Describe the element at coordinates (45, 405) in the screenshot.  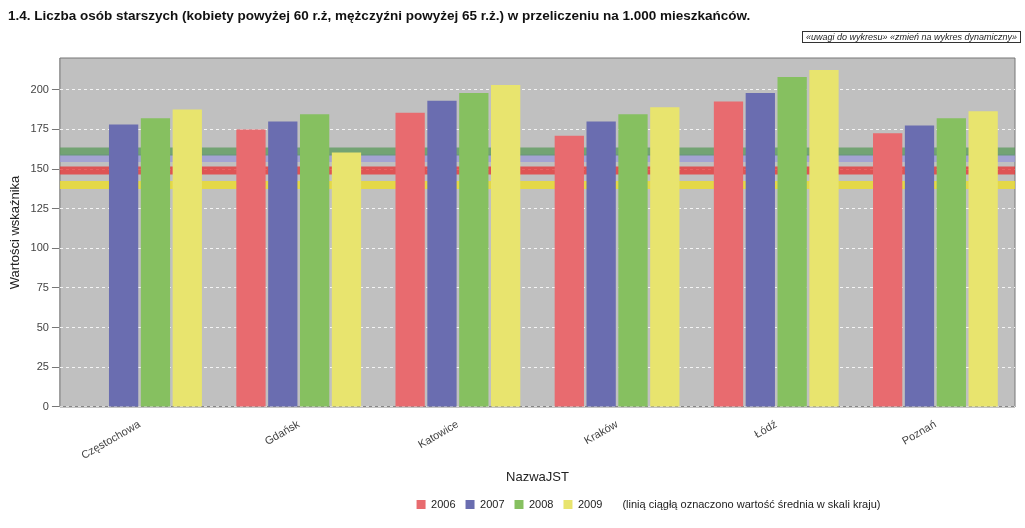
I see `y-tick-label: 0` at that location.